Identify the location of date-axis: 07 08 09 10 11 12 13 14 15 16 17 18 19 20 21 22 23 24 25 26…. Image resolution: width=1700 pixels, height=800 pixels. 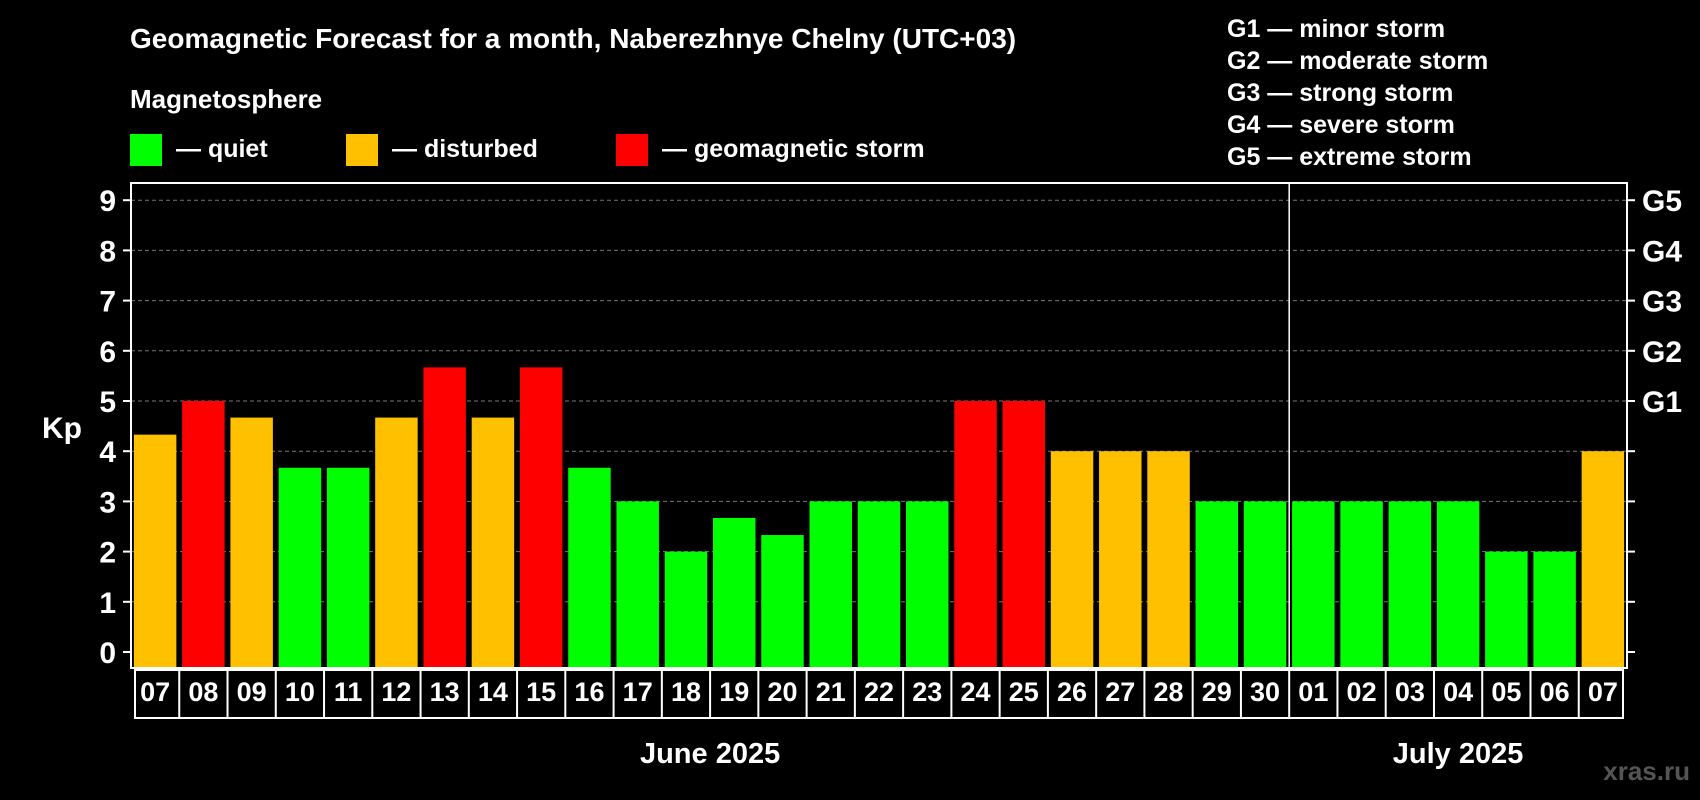
(879, 694).